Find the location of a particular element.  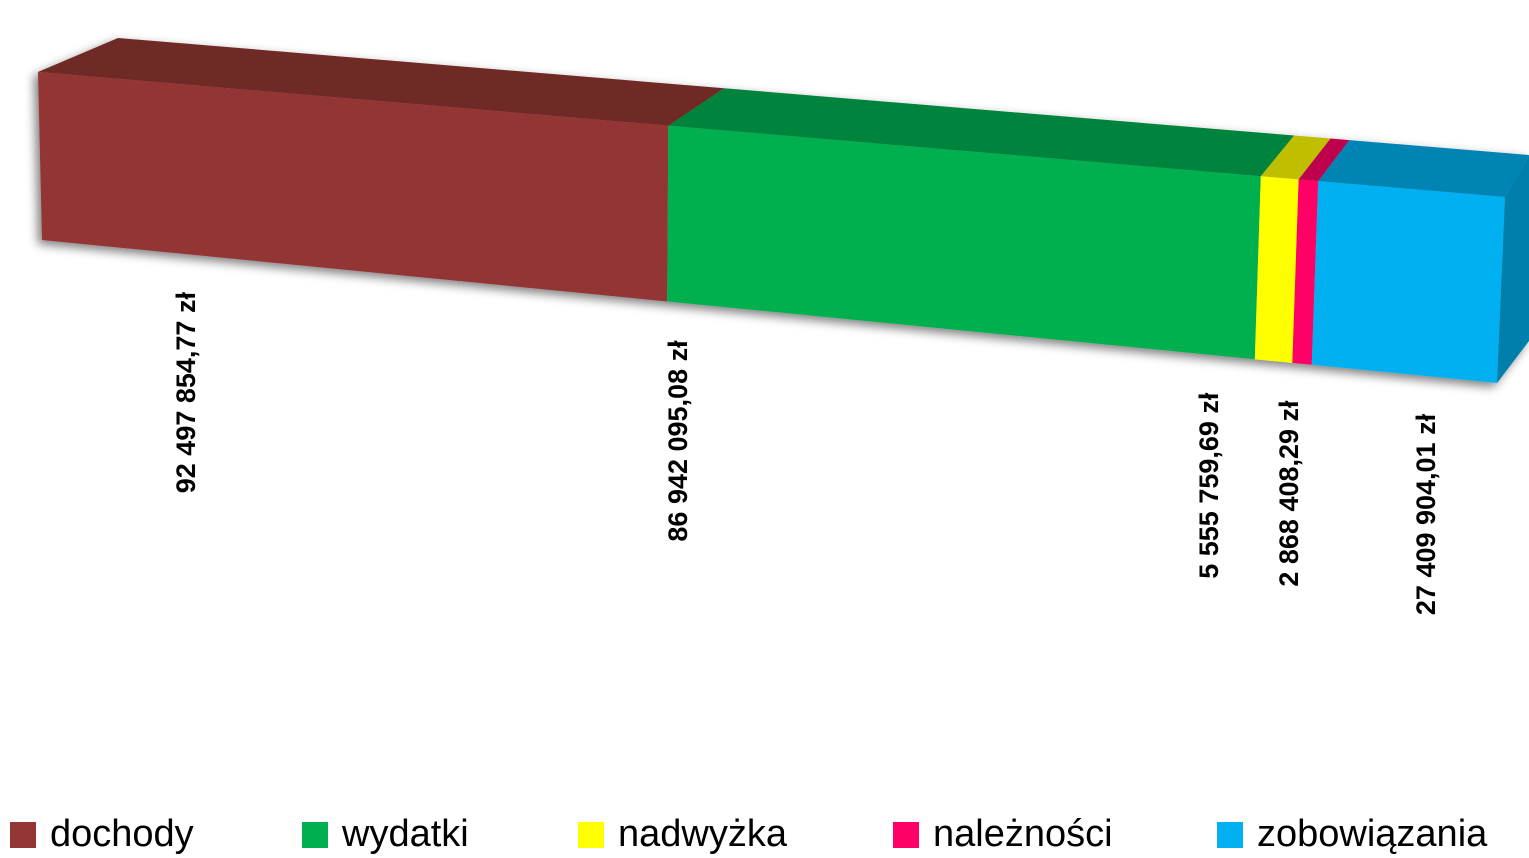

value-label: 27 409 904,01 zł is located at coordinates (1426, 514).